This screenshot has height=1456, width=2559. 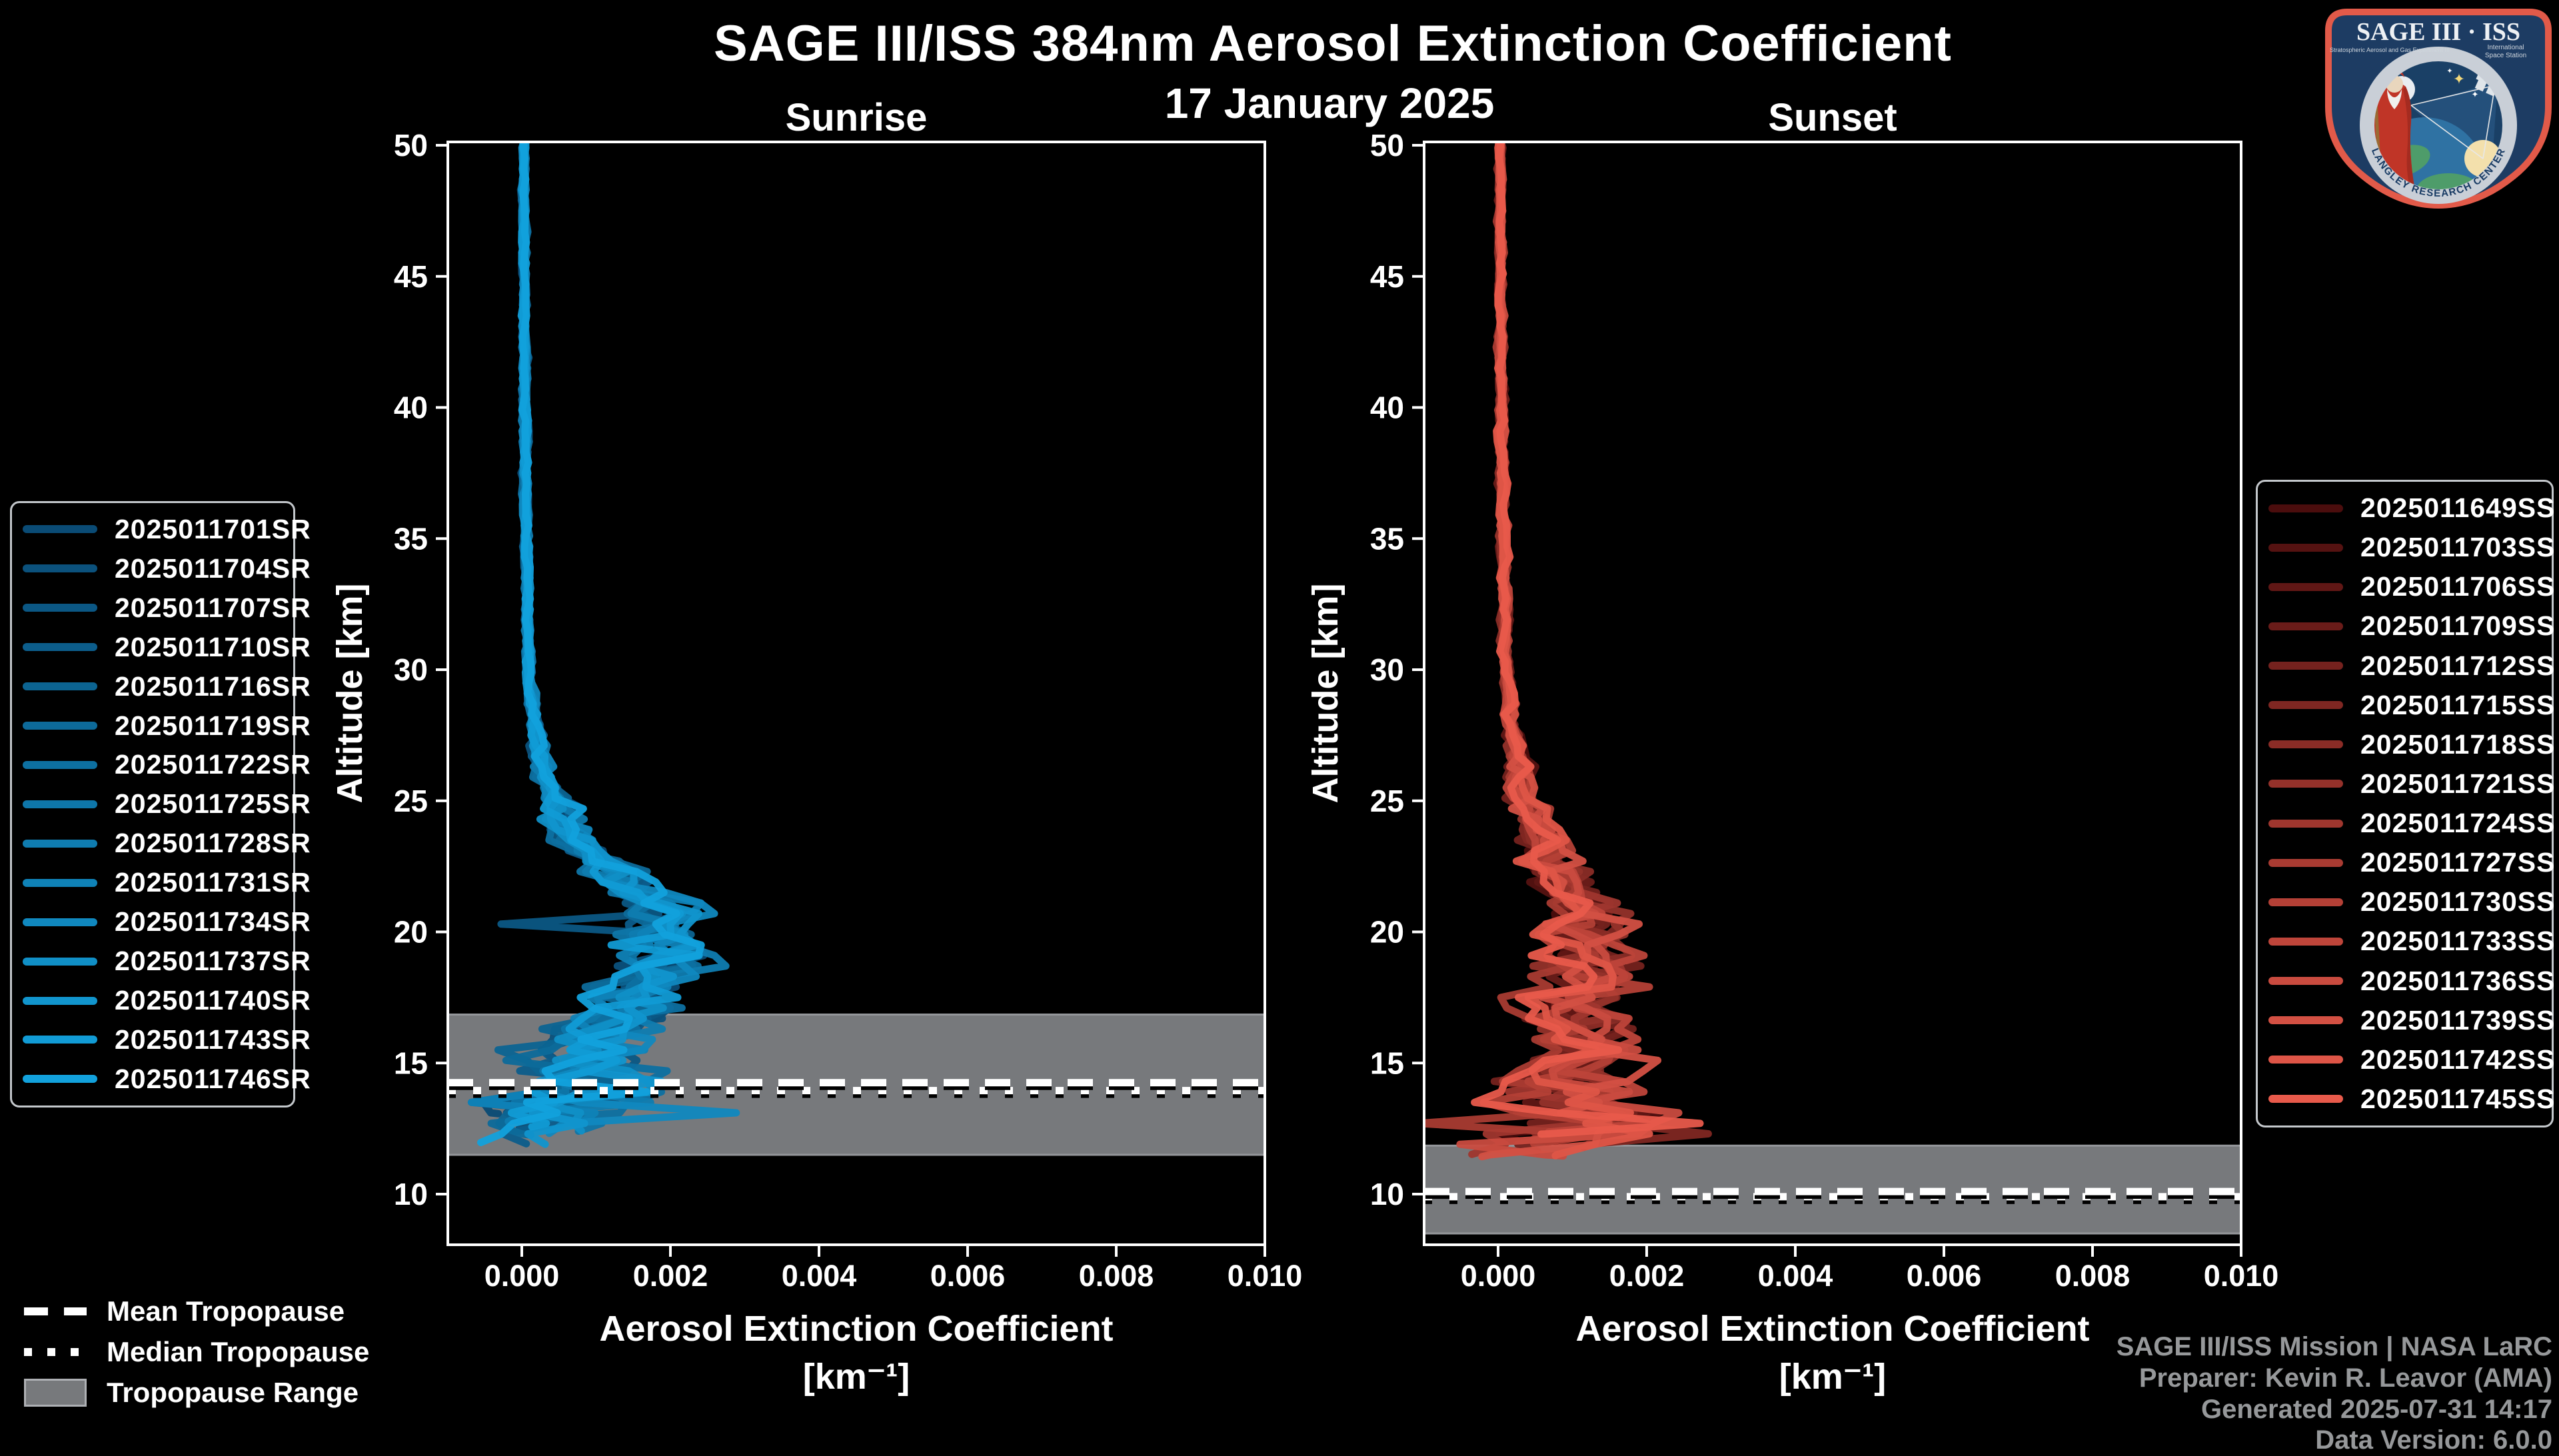 I want to click on legend-entry: 2025011703SS, so click(x=2411, y=547).